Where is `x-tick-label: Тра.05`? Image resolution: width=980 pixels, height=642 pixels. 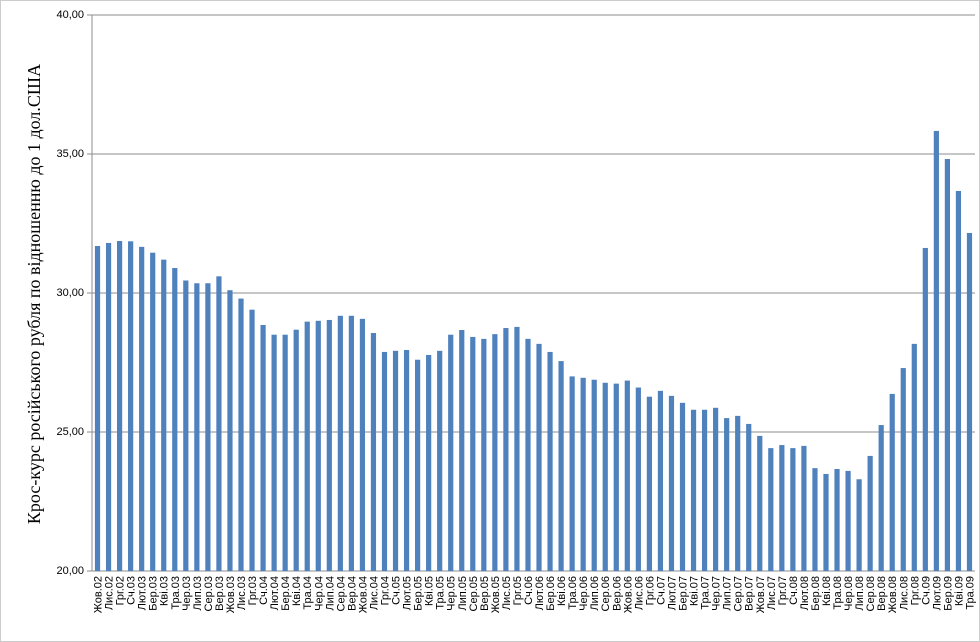
x-tick-label: Тра.05 is located at coordinates (441, 593).